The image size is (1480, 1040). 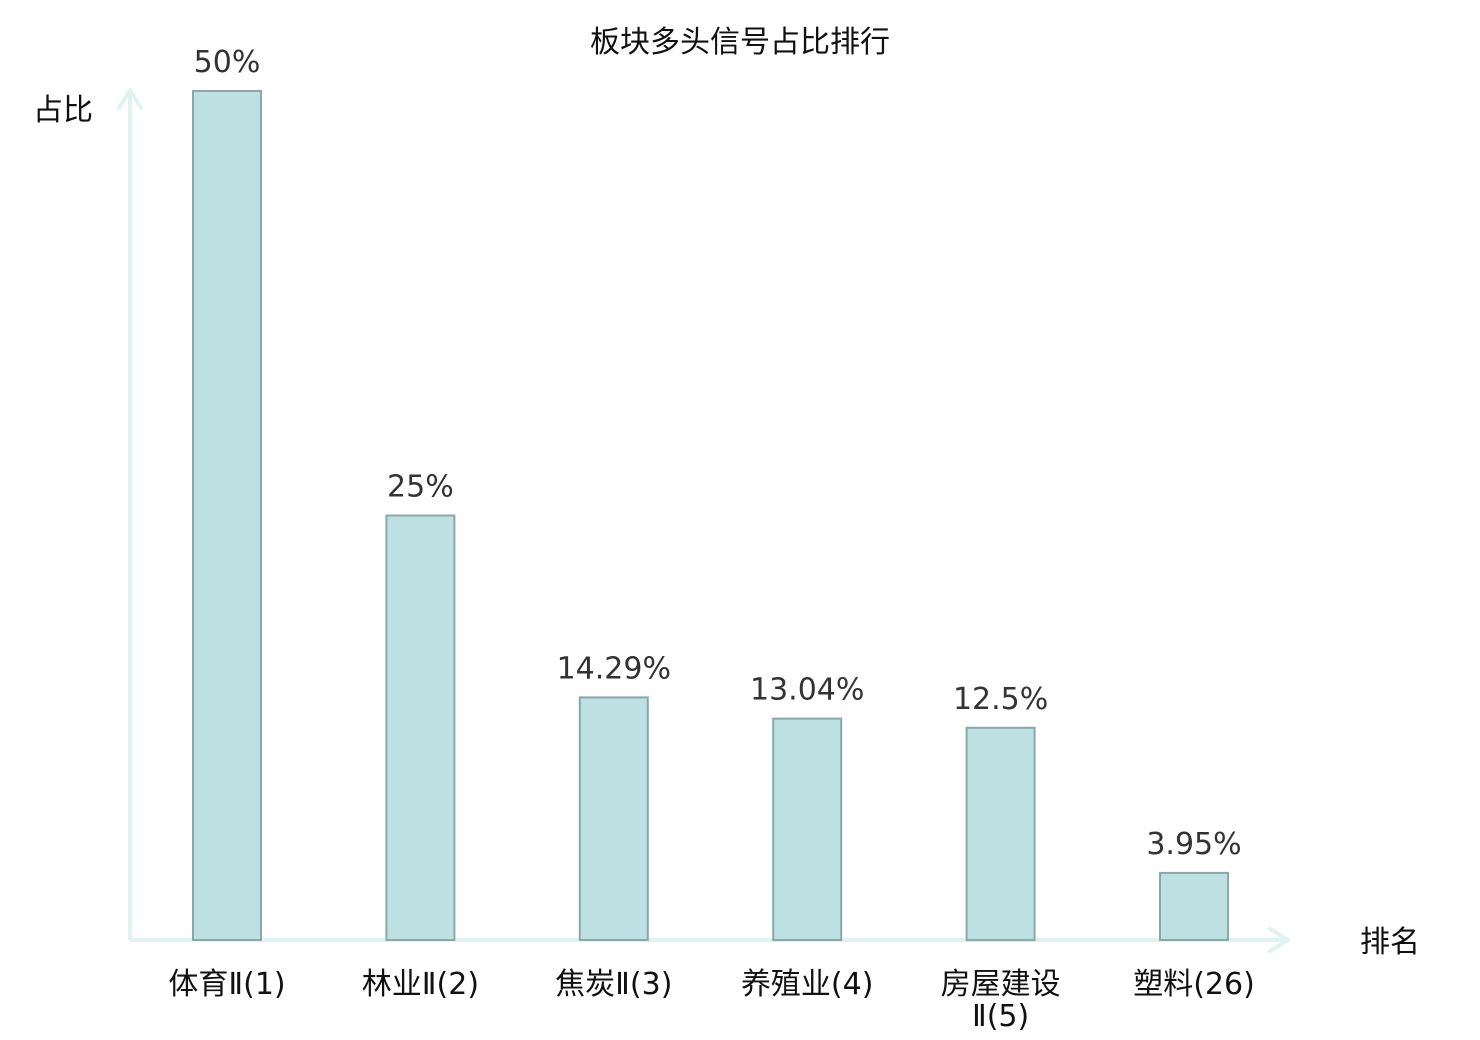 What do you see at coordinates (420, 984) in the screenshot?
I see `category-label: 林业Ⅱ(2)` at bounding box center [420, 984].